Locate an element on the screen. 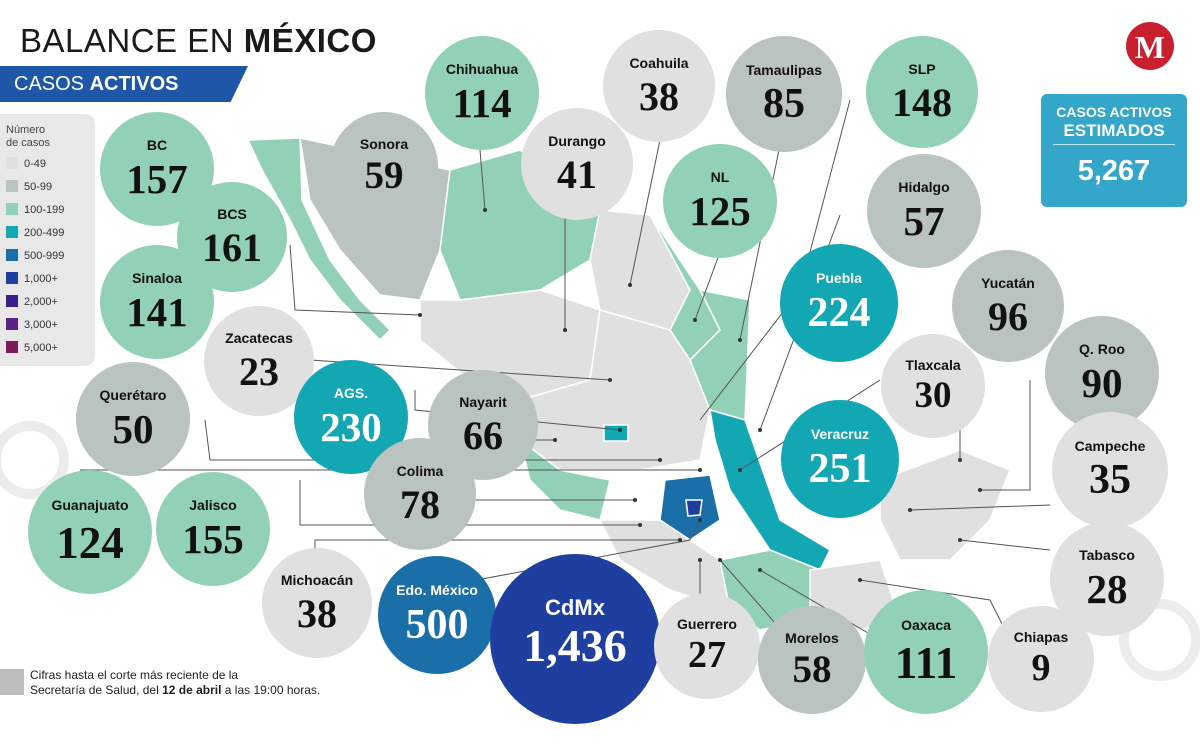  state-bubble: Chiapas 9 is located at coordinates (1041, 659).